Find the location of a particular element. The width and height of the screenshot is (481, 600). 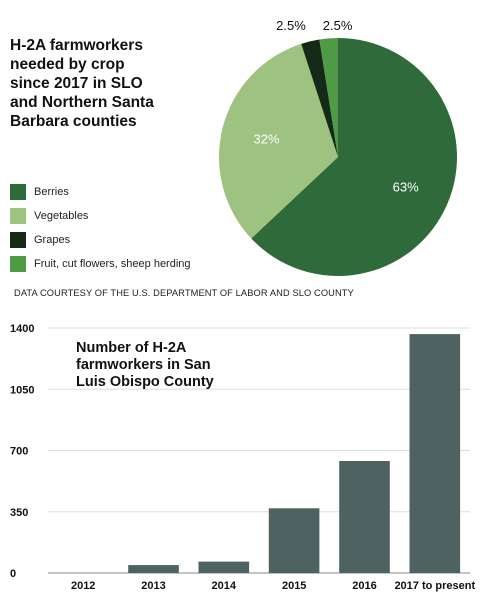

legend-item-berries: Berries is located at coordinates (100, 192).